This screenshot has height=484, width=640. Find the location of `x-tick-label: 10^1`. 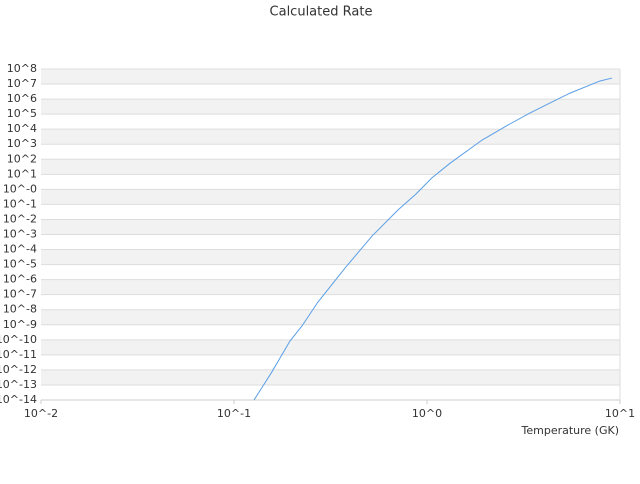

x-tick-label: 10^1 is located at coordinates (620, 413).